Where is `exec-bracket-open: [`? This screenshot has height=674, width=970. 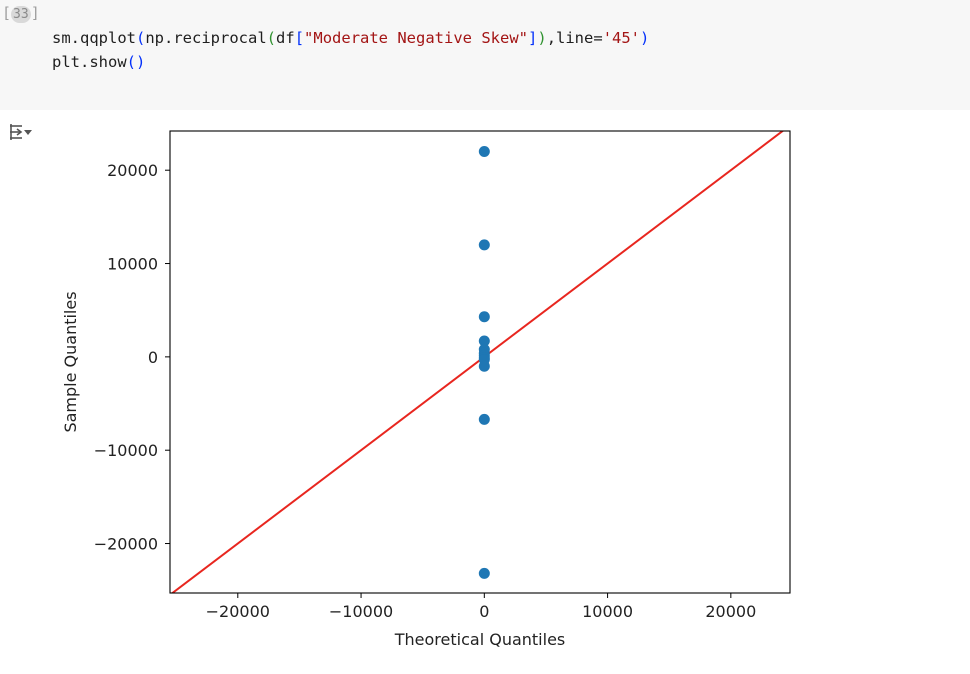
exec-bracket-open: [ is located at coordinates (7, 13).